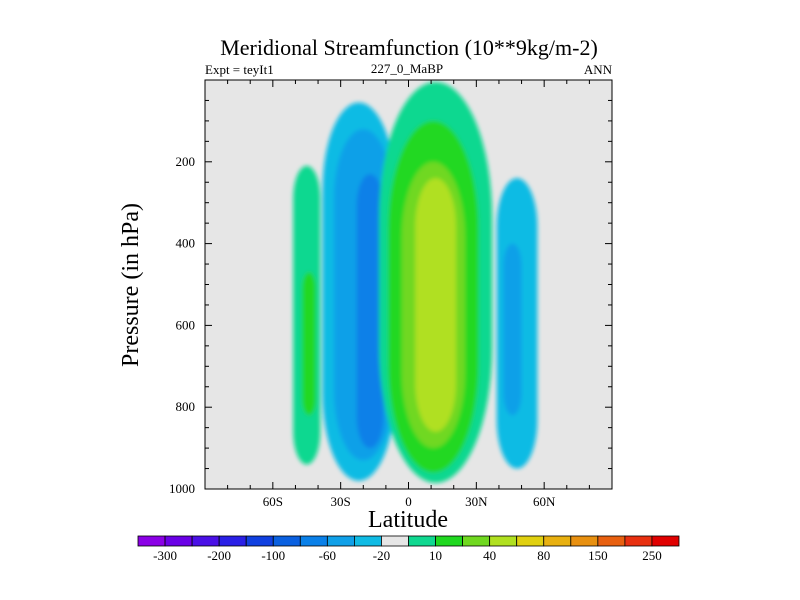 This screenshot has width=800, height=600. What do you see at coordinates (408, 520) in the screenshot?
I see `x-axis-label: Latitude` at bounding box center [408, 520].